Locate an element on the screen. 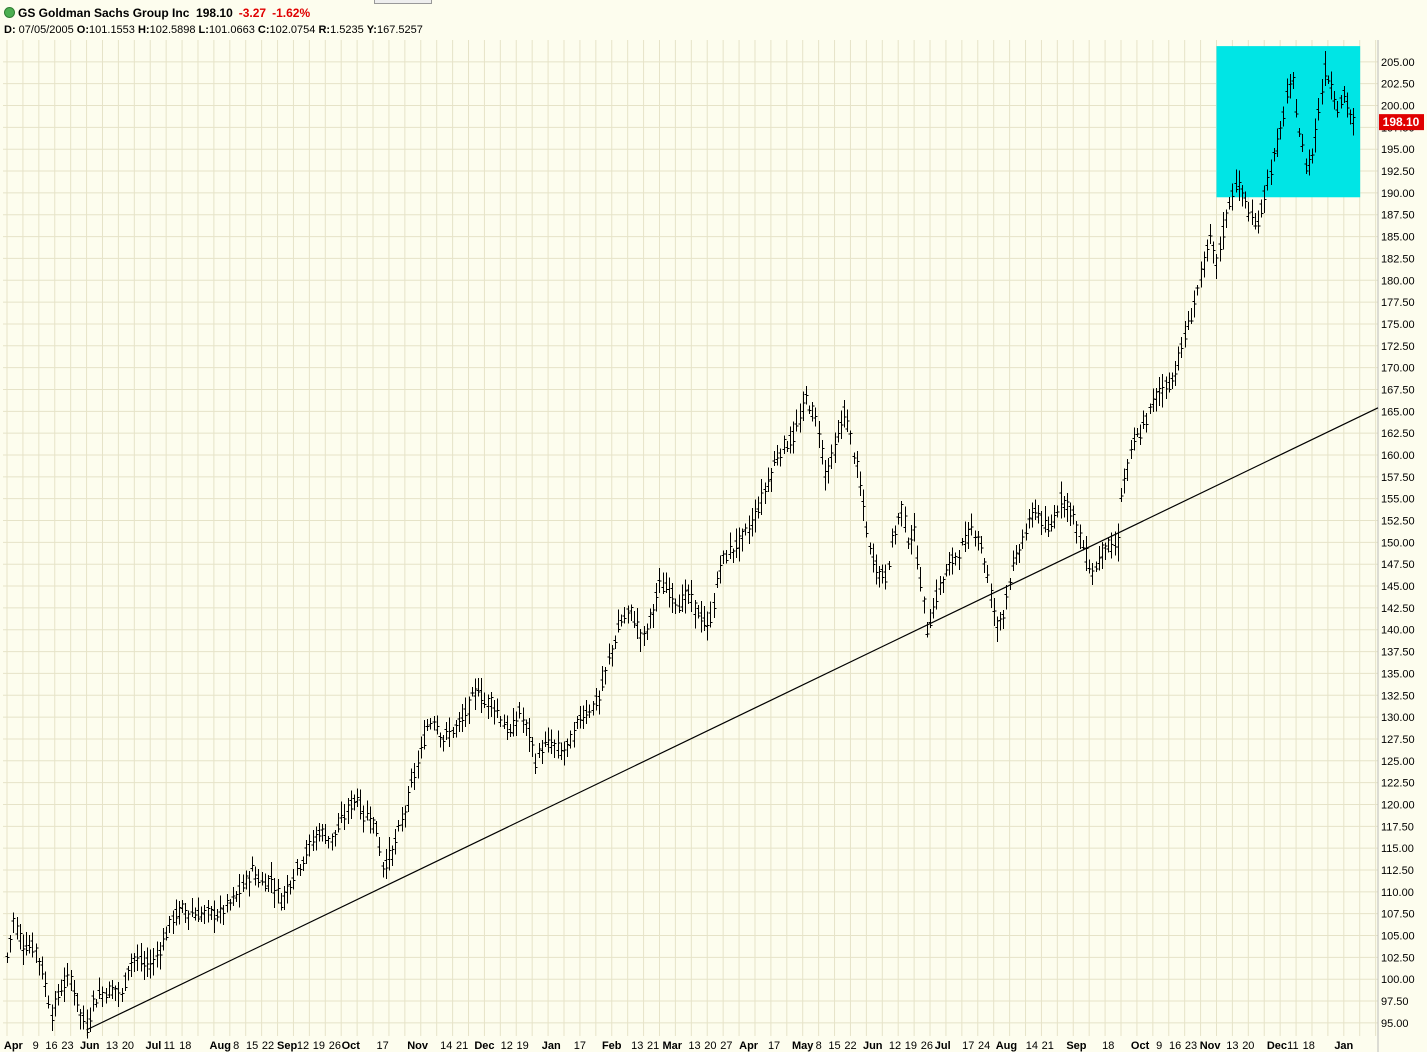  y-tick-label: 140.00 is located at coordinates (1398, 631).